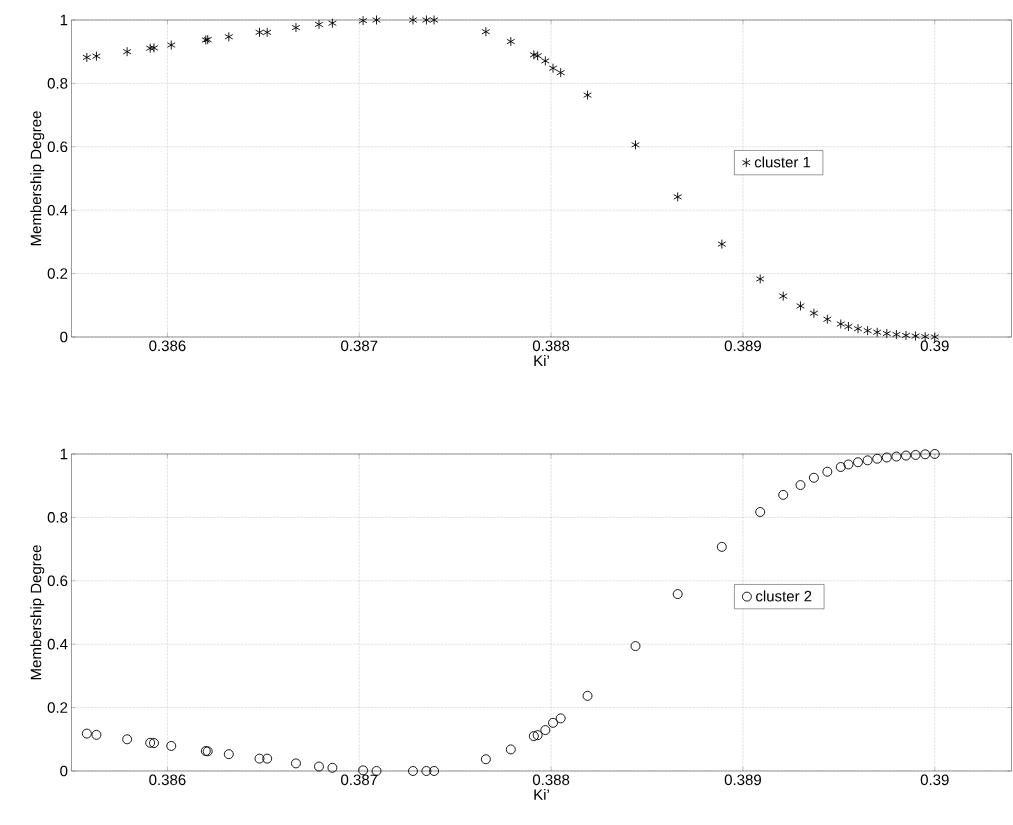 The height and width of the screenshot is (825, 1013). What do you see at coordinates (167, 346) in the screenshot?
I see `x-tick-label: 0.386` at bounding box center [167, 346].